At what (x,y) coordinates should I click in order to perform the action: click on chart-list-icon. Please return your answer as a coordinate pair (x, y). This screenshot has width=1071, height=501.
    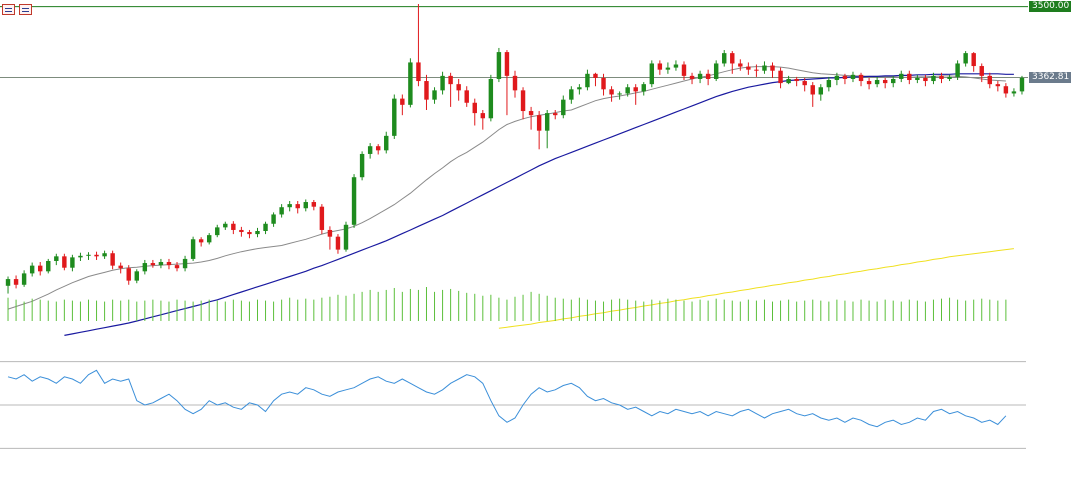
    Looking at the image, I should click on (8, 9).